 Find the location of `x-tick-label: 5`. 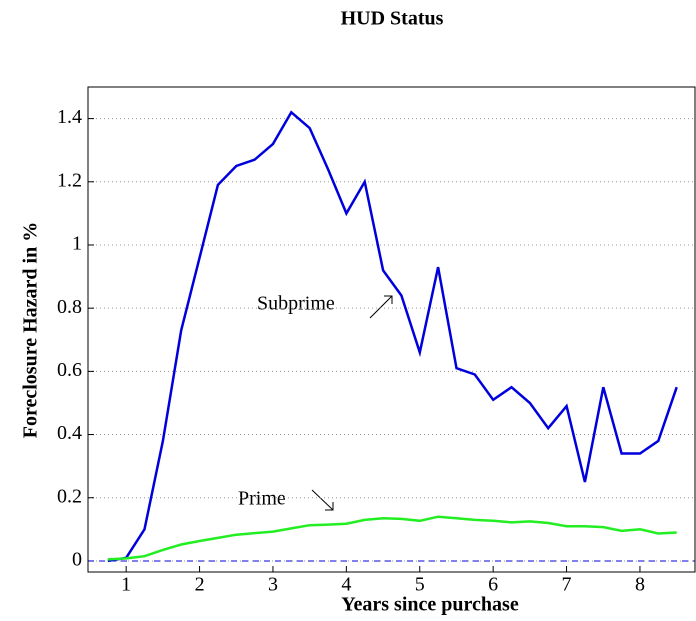

x-tick-label: 5 is located at coordinates (420, 585).